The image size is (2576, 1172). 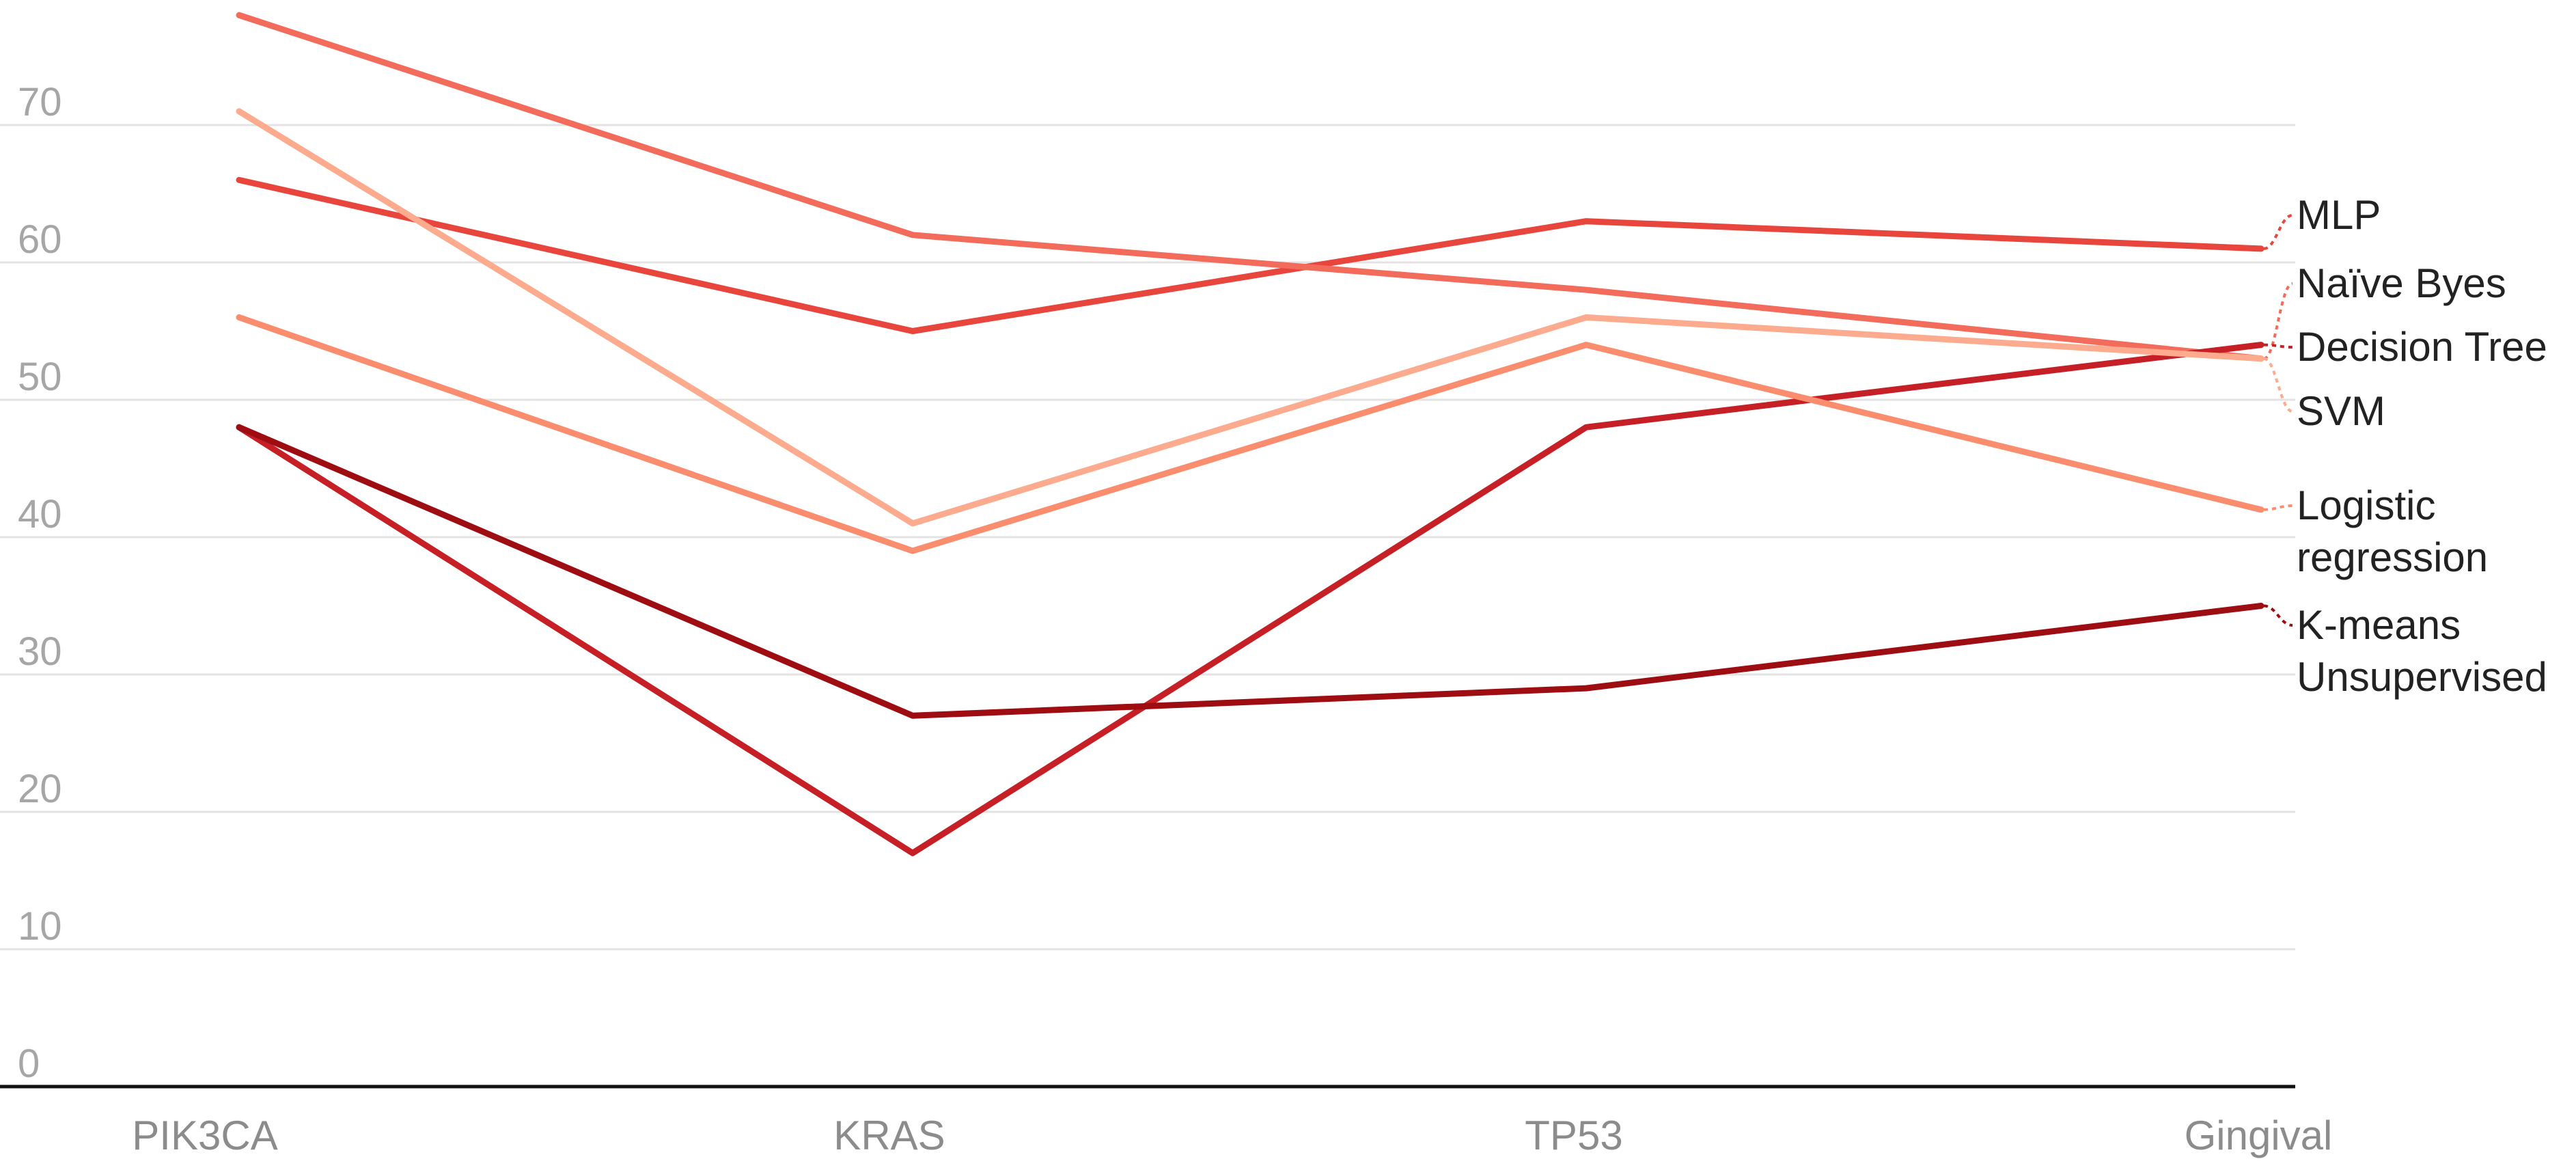 I want to click on y-tick-label-70: 70, so click(x=40, y=102).